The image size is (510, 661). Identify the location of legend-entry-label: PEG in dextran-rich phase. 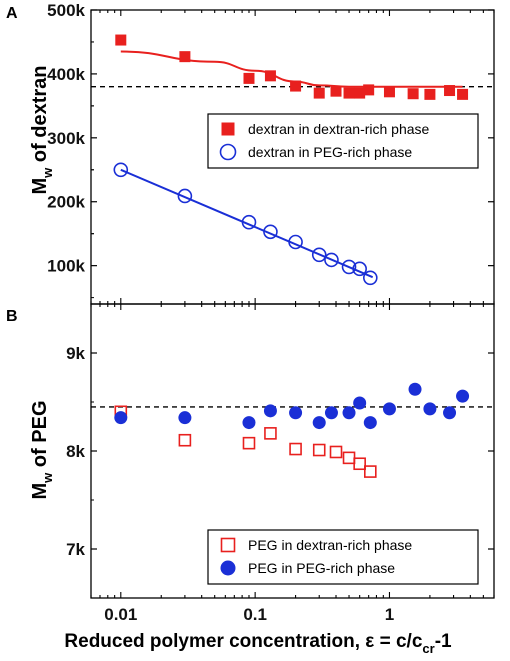
(330, 545).